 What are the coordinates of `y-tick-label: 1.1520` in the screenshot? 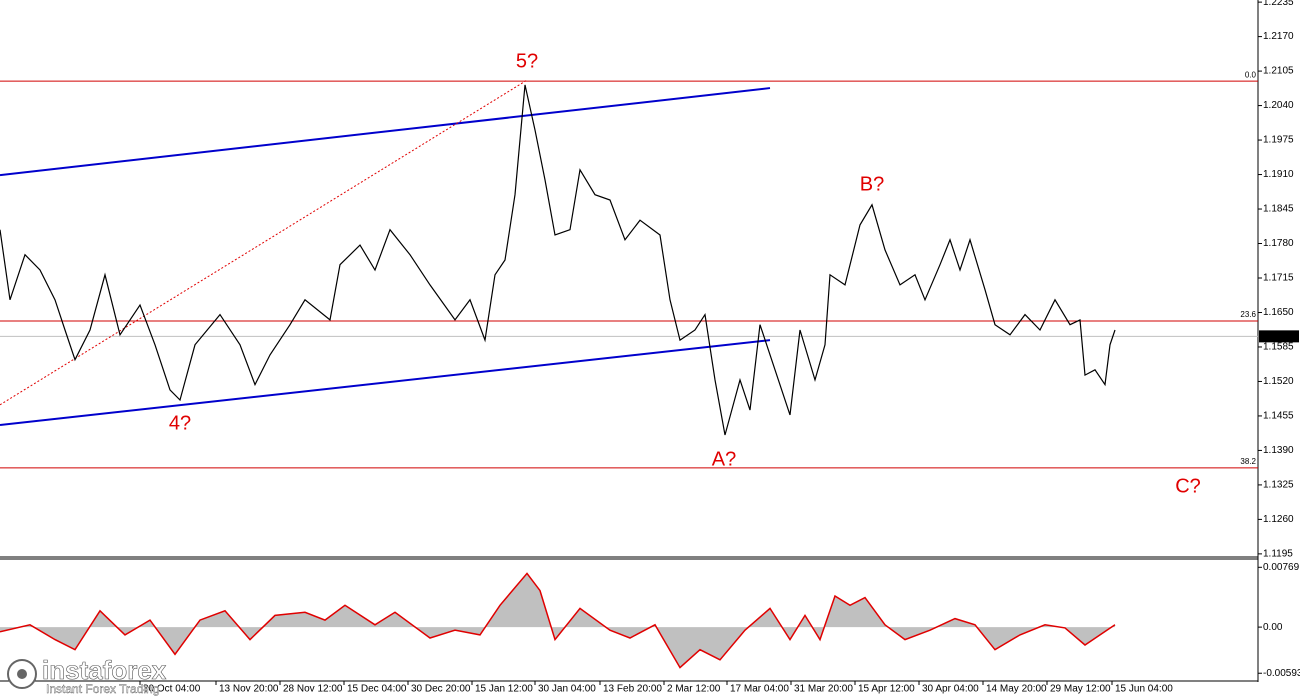 It's located at (1278, 381).